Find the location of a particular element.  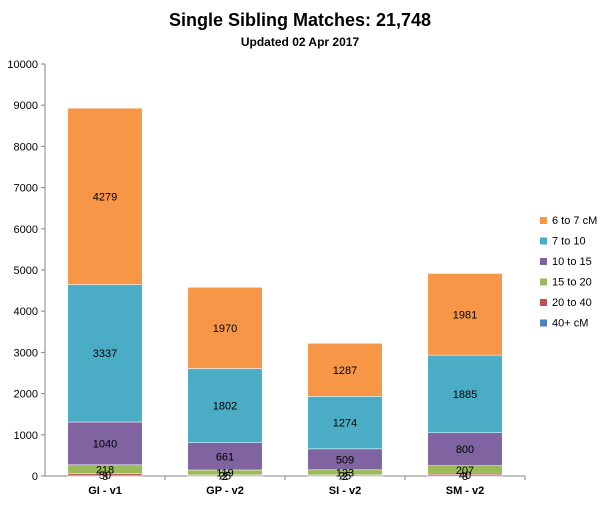

data-label: 661 is located at coordinates (225, 457).